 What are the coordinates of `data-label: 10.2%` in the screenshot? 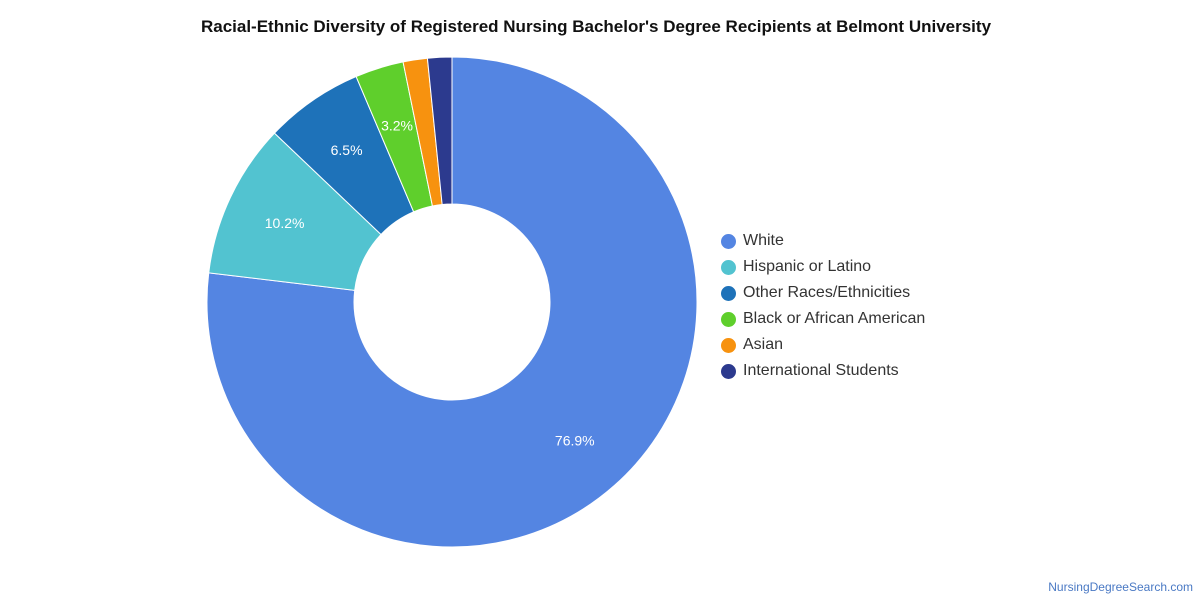 It's located at (285, 223).